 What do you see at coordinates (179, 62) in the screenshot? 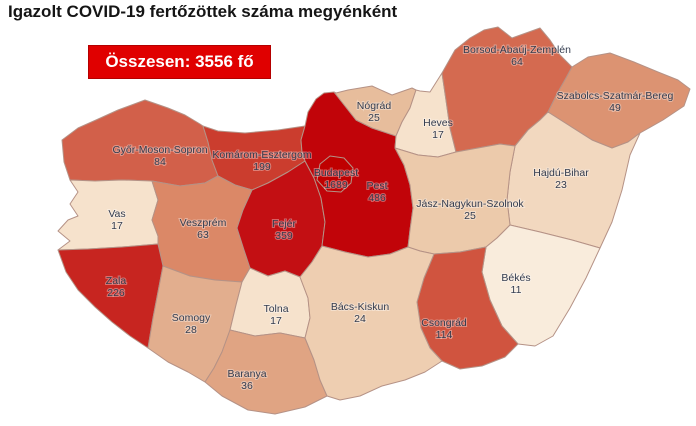
I see `total-badge: Összesen: 3556 fő` at bounding box center [179, 62].